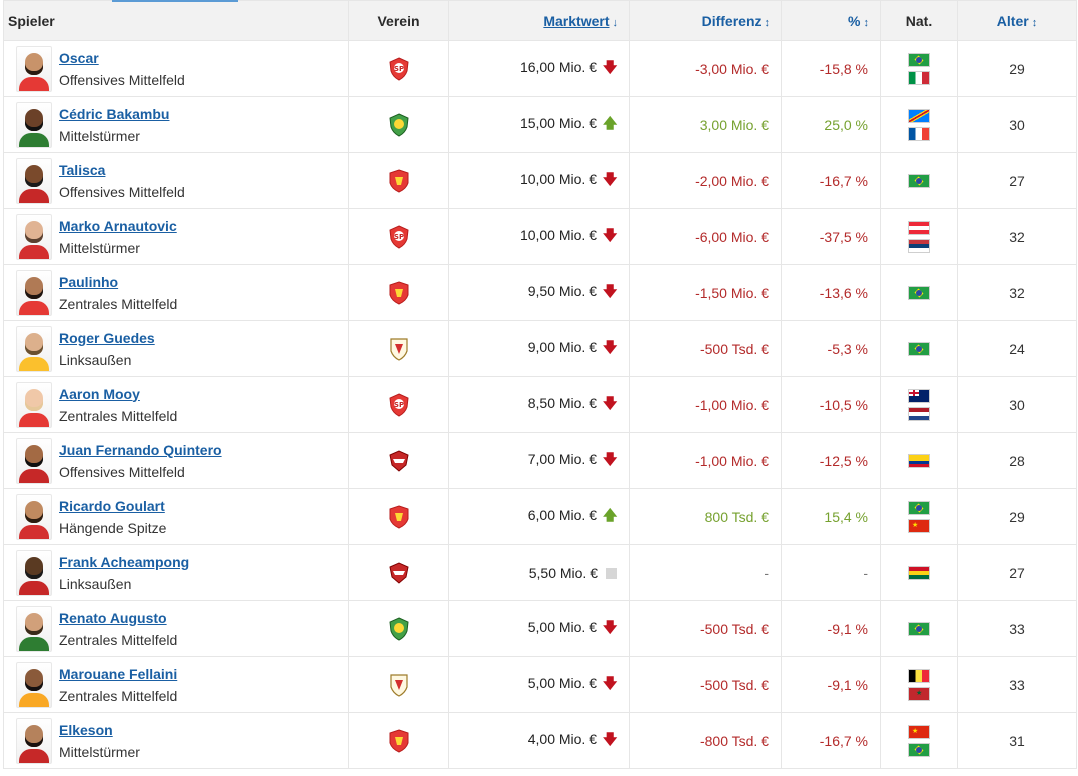 This screenshot has height=776, width=1078. I want to click on percent-cell: -10,5 %, so click(831, 404).